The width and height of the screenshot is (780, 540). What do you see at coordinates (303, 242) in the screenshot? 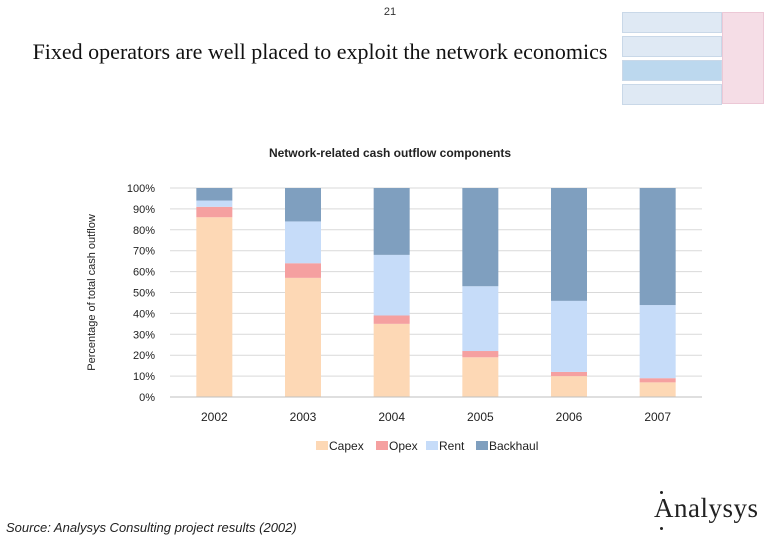
I see `bar-rent-2003` at bounding box center [303, 242].